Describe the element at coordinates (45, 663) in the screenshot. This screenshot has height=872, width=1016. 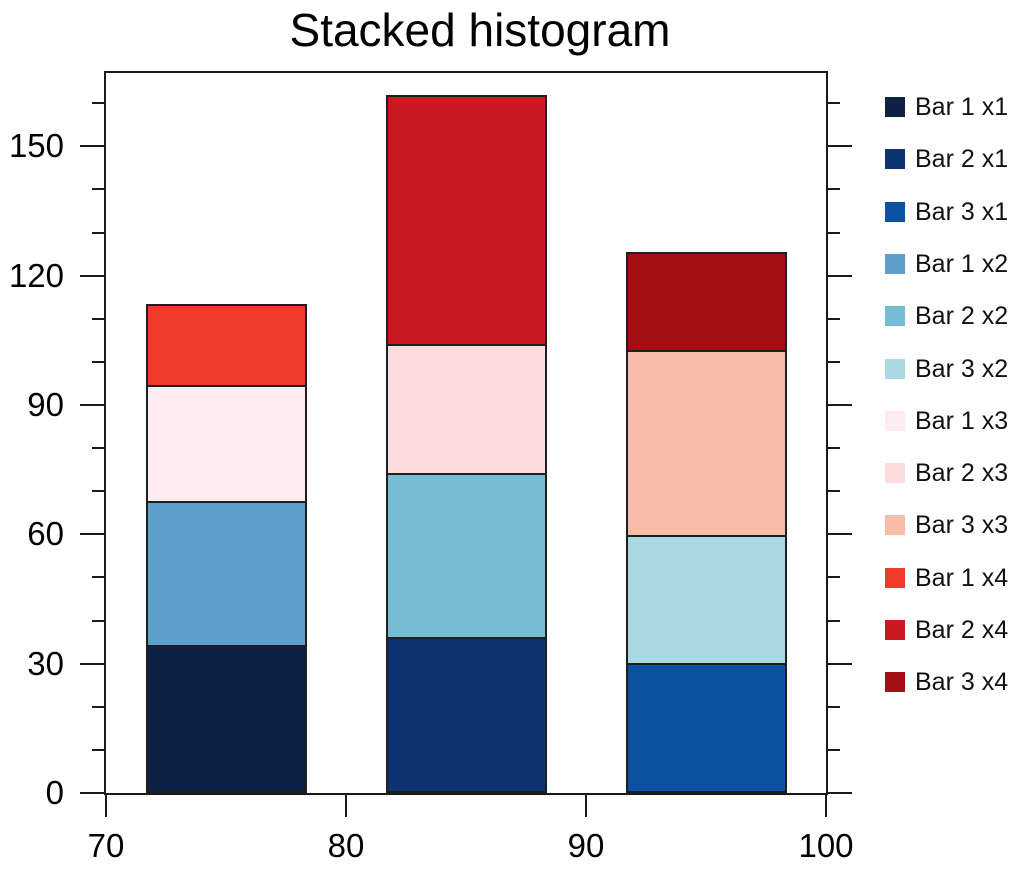
I see `y-axis-tick-label: 30` at that location.